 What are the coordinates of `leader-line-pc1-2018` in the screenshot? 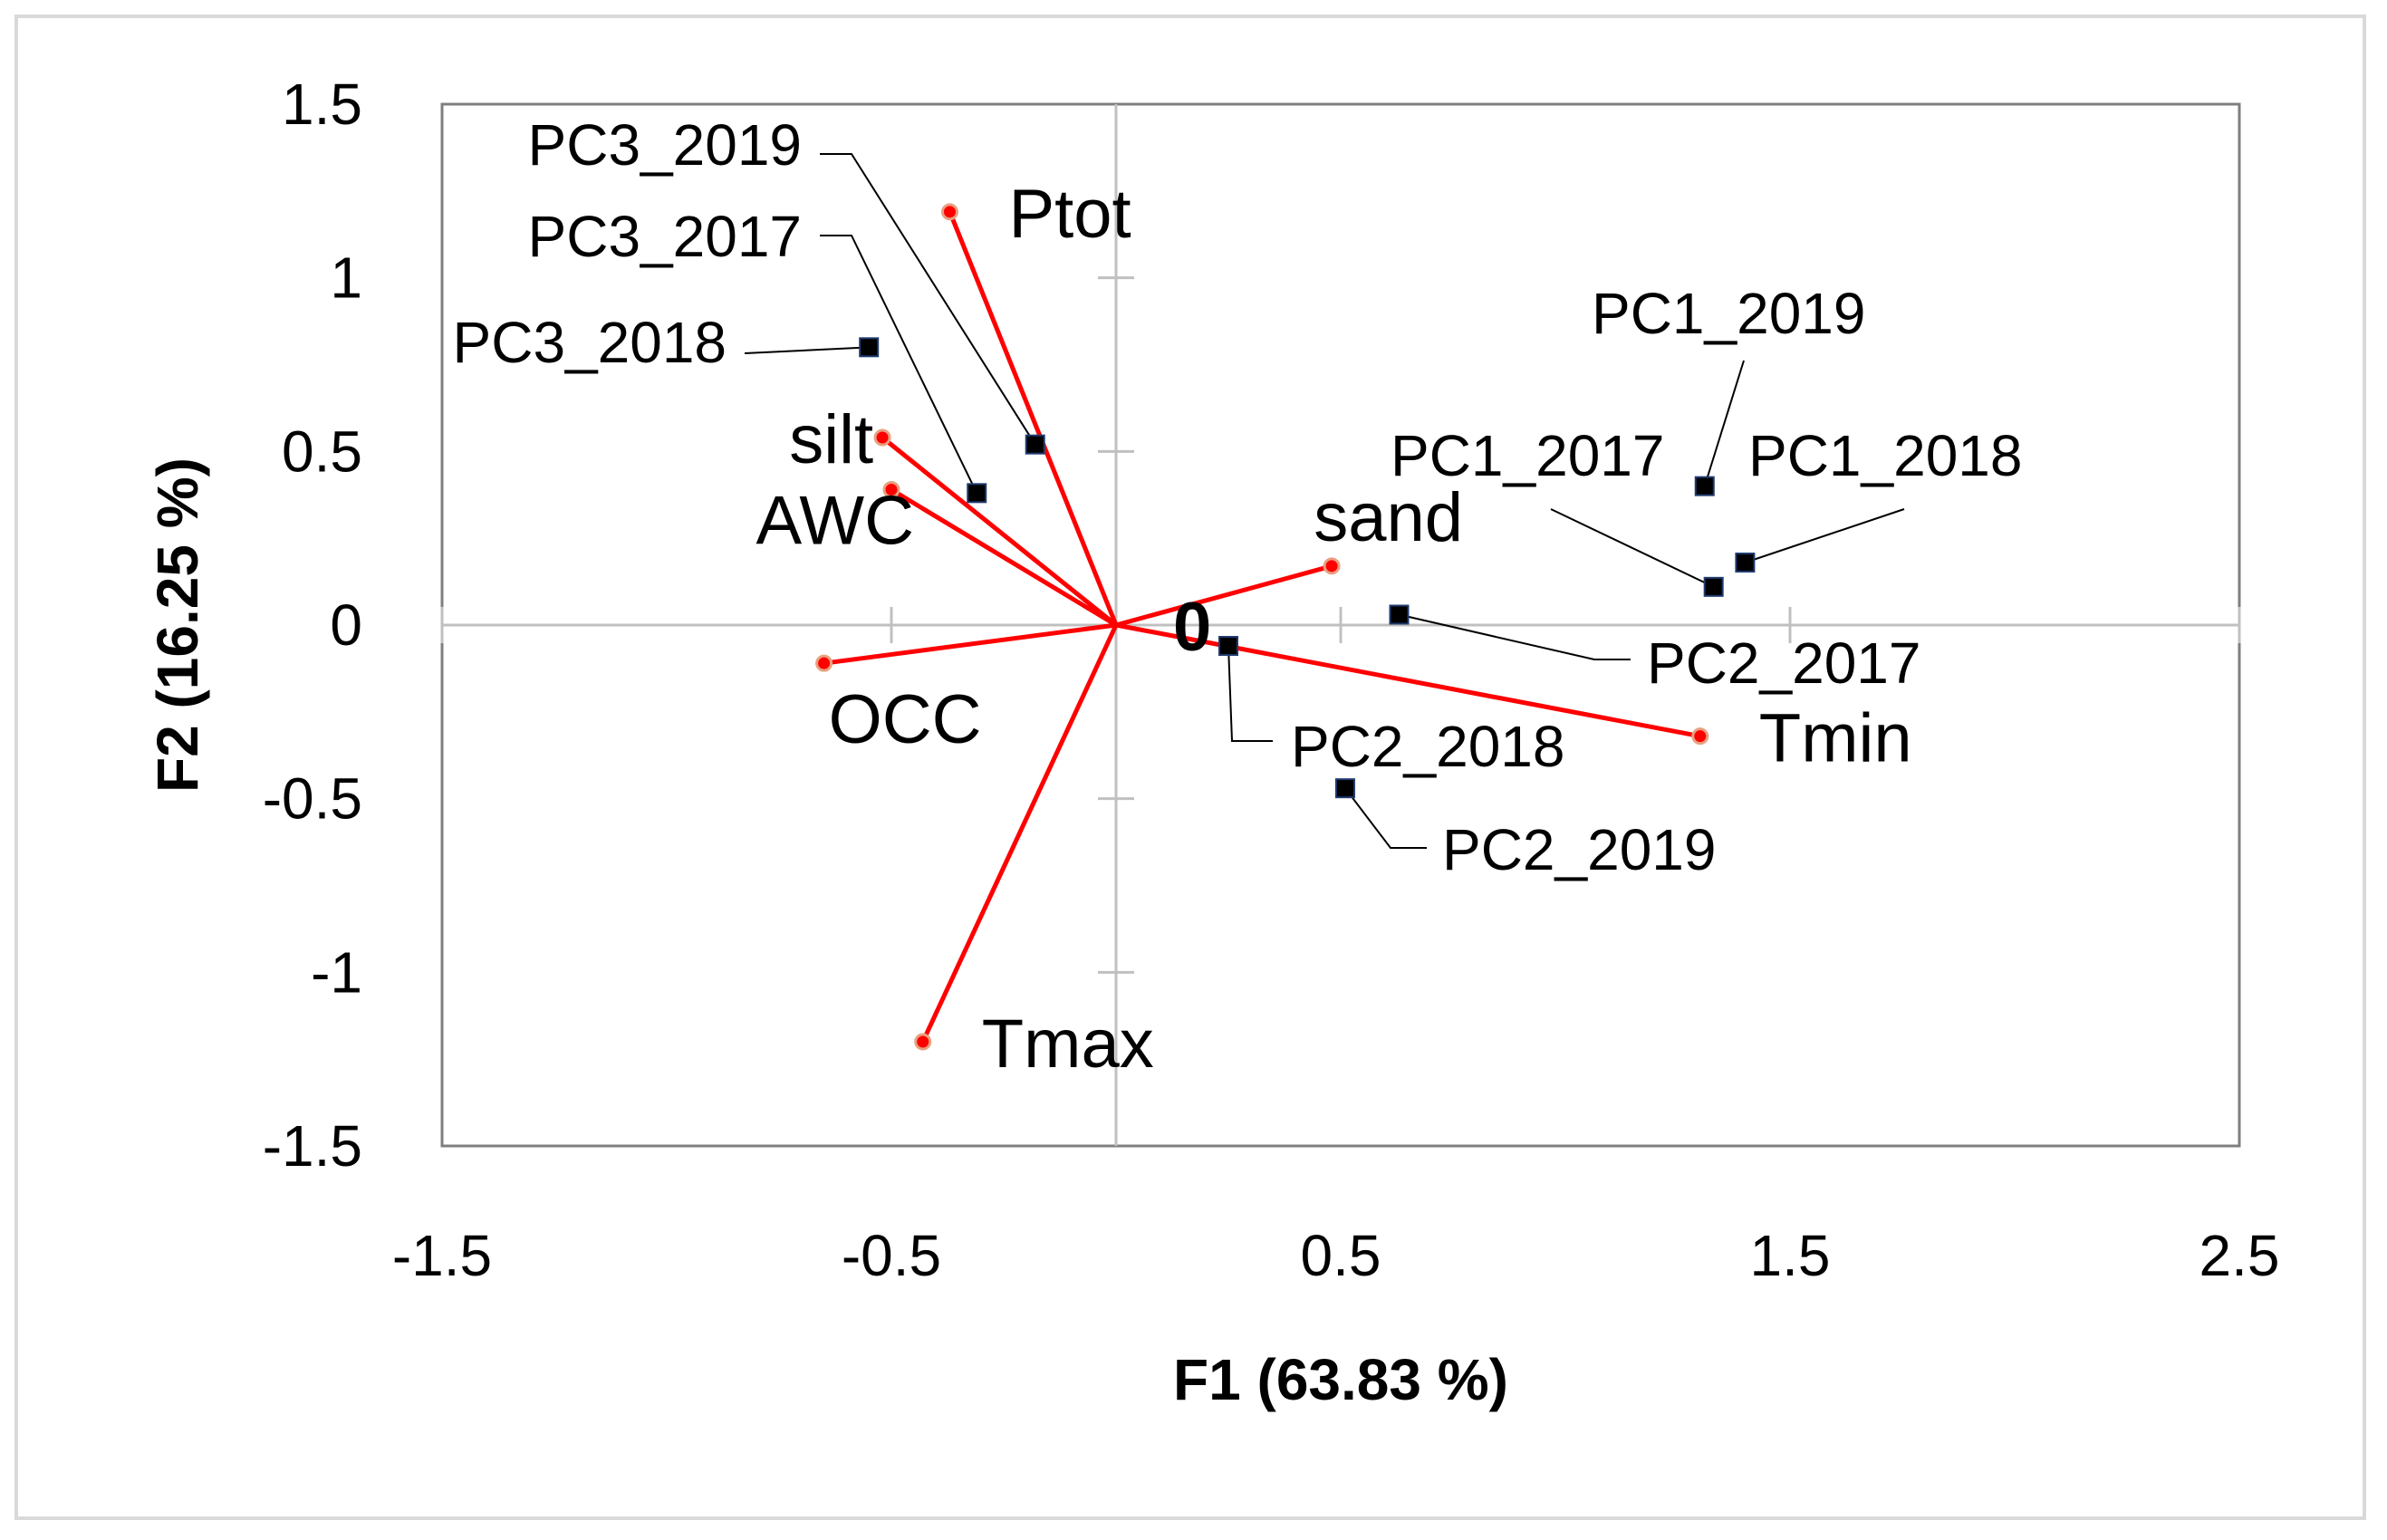 It's located at (1825, 535).